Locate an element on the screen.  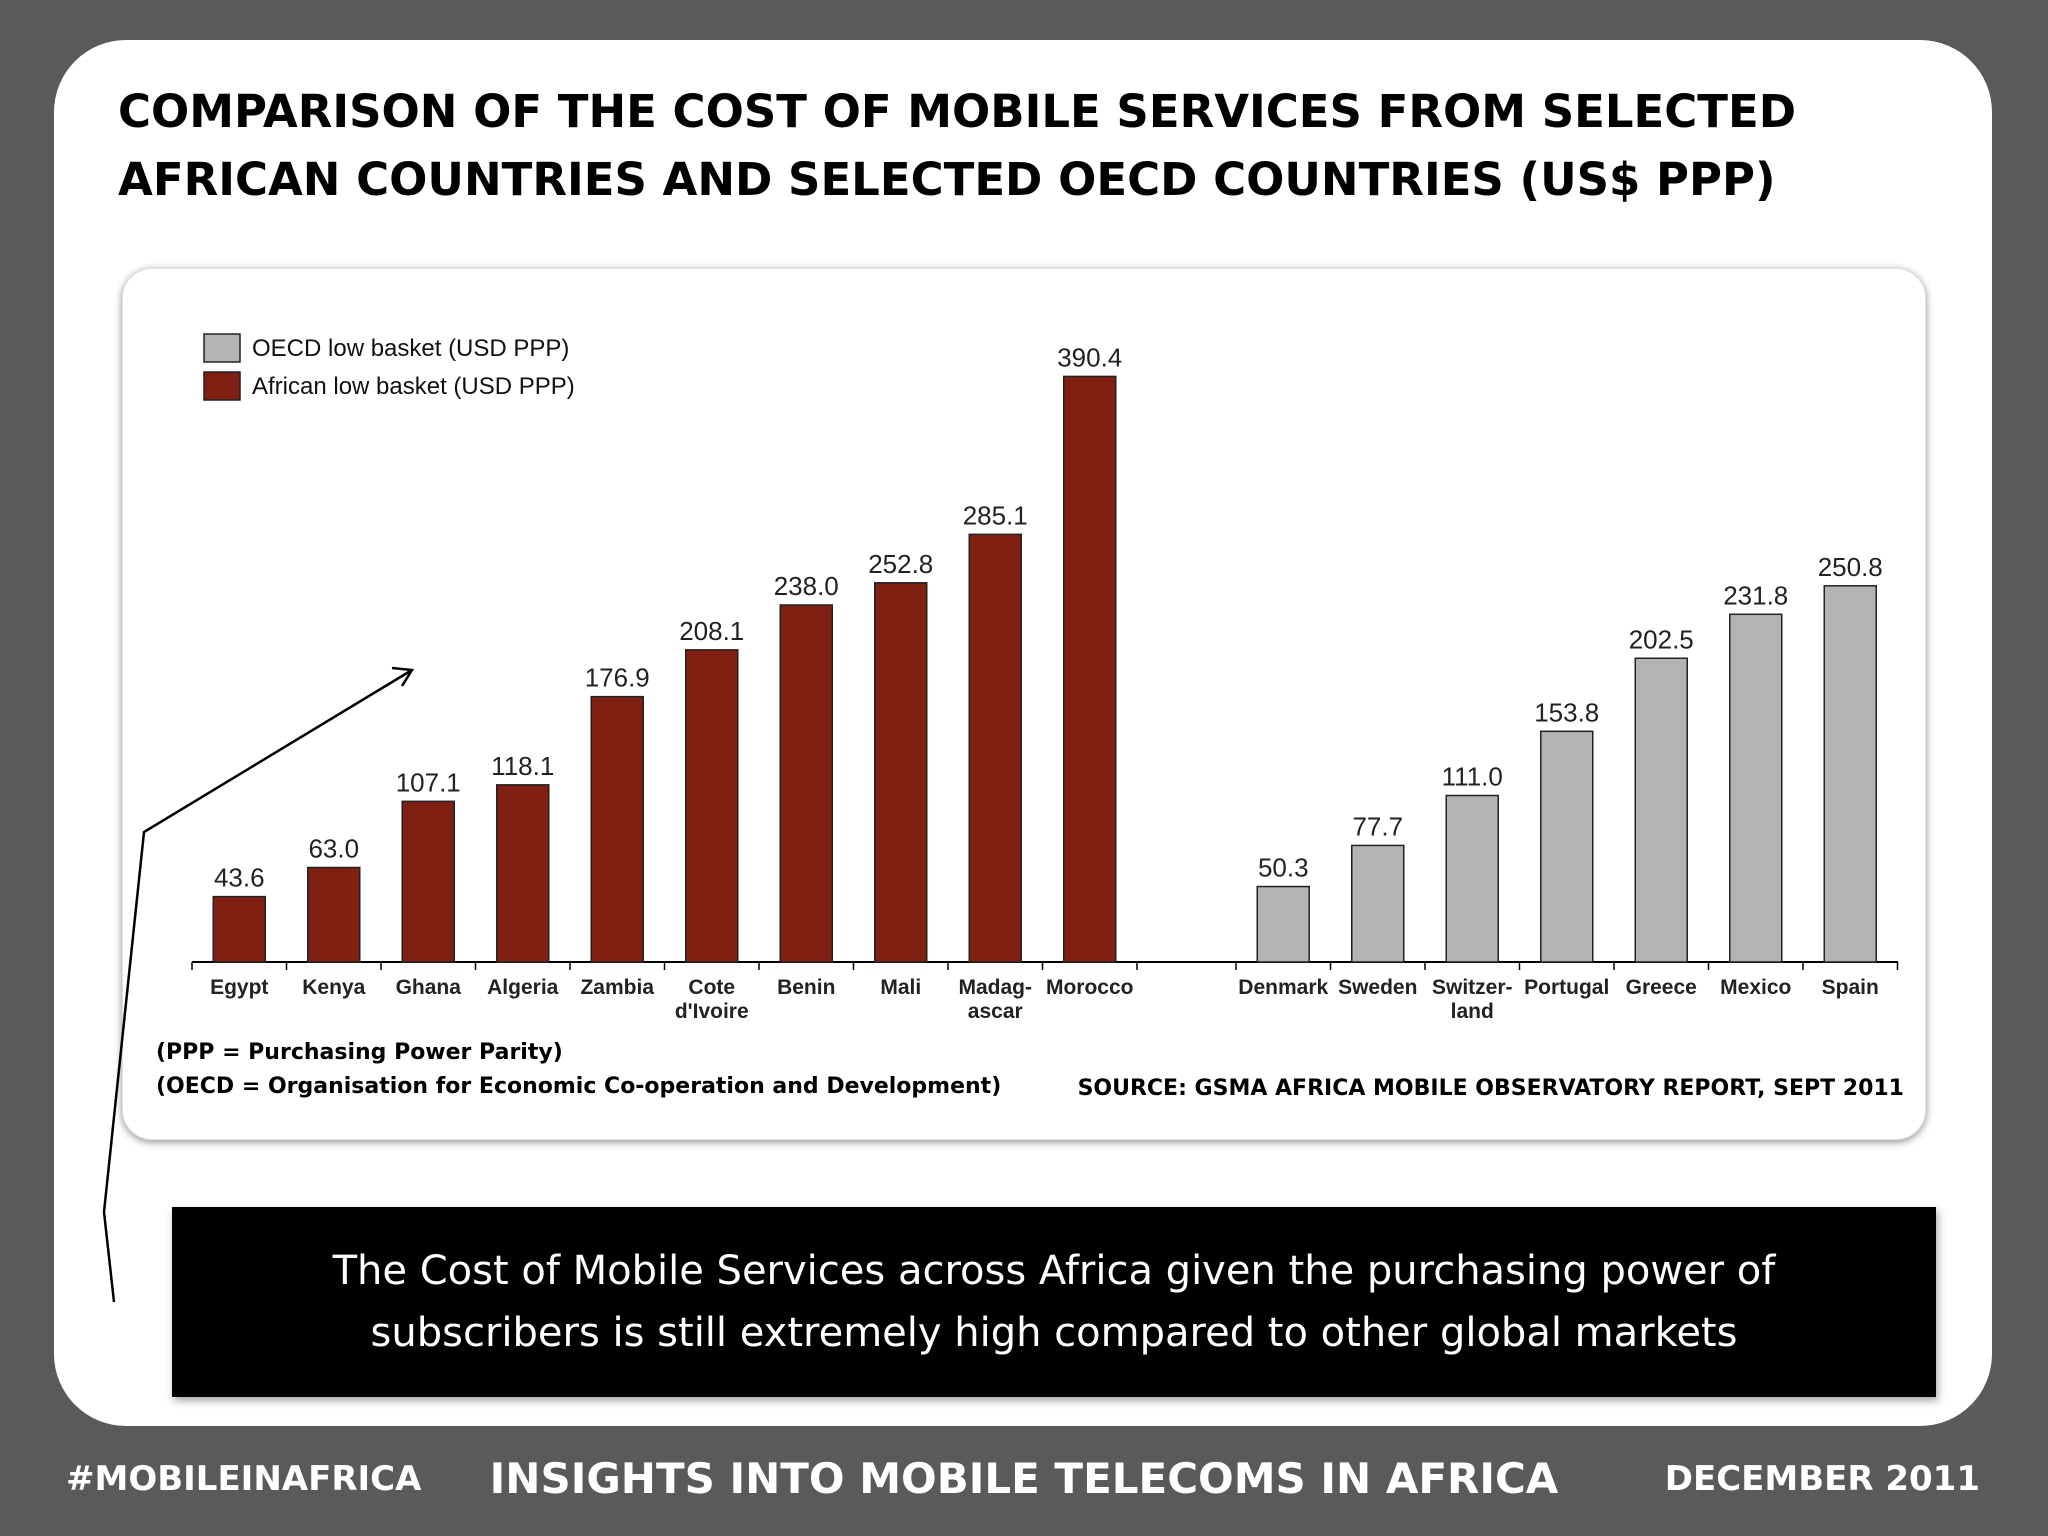
footer-hashtag: #MOBILEINAFRICA is located at coordinates (244, 1479).